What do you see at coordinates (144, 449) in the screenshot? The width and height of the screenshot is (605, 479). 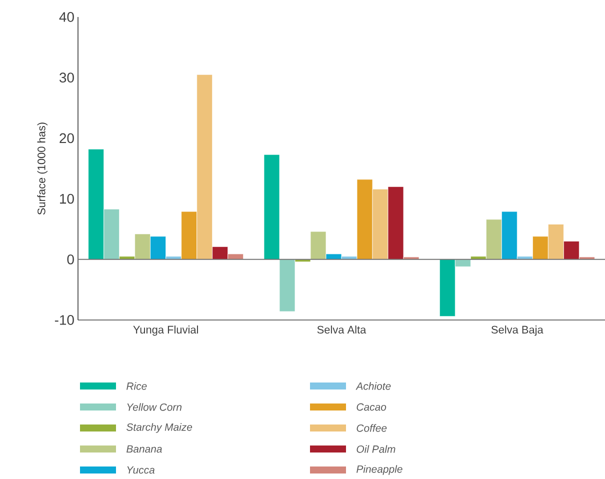 I see `legend-label: Banana` at bounding box center [144, 449].